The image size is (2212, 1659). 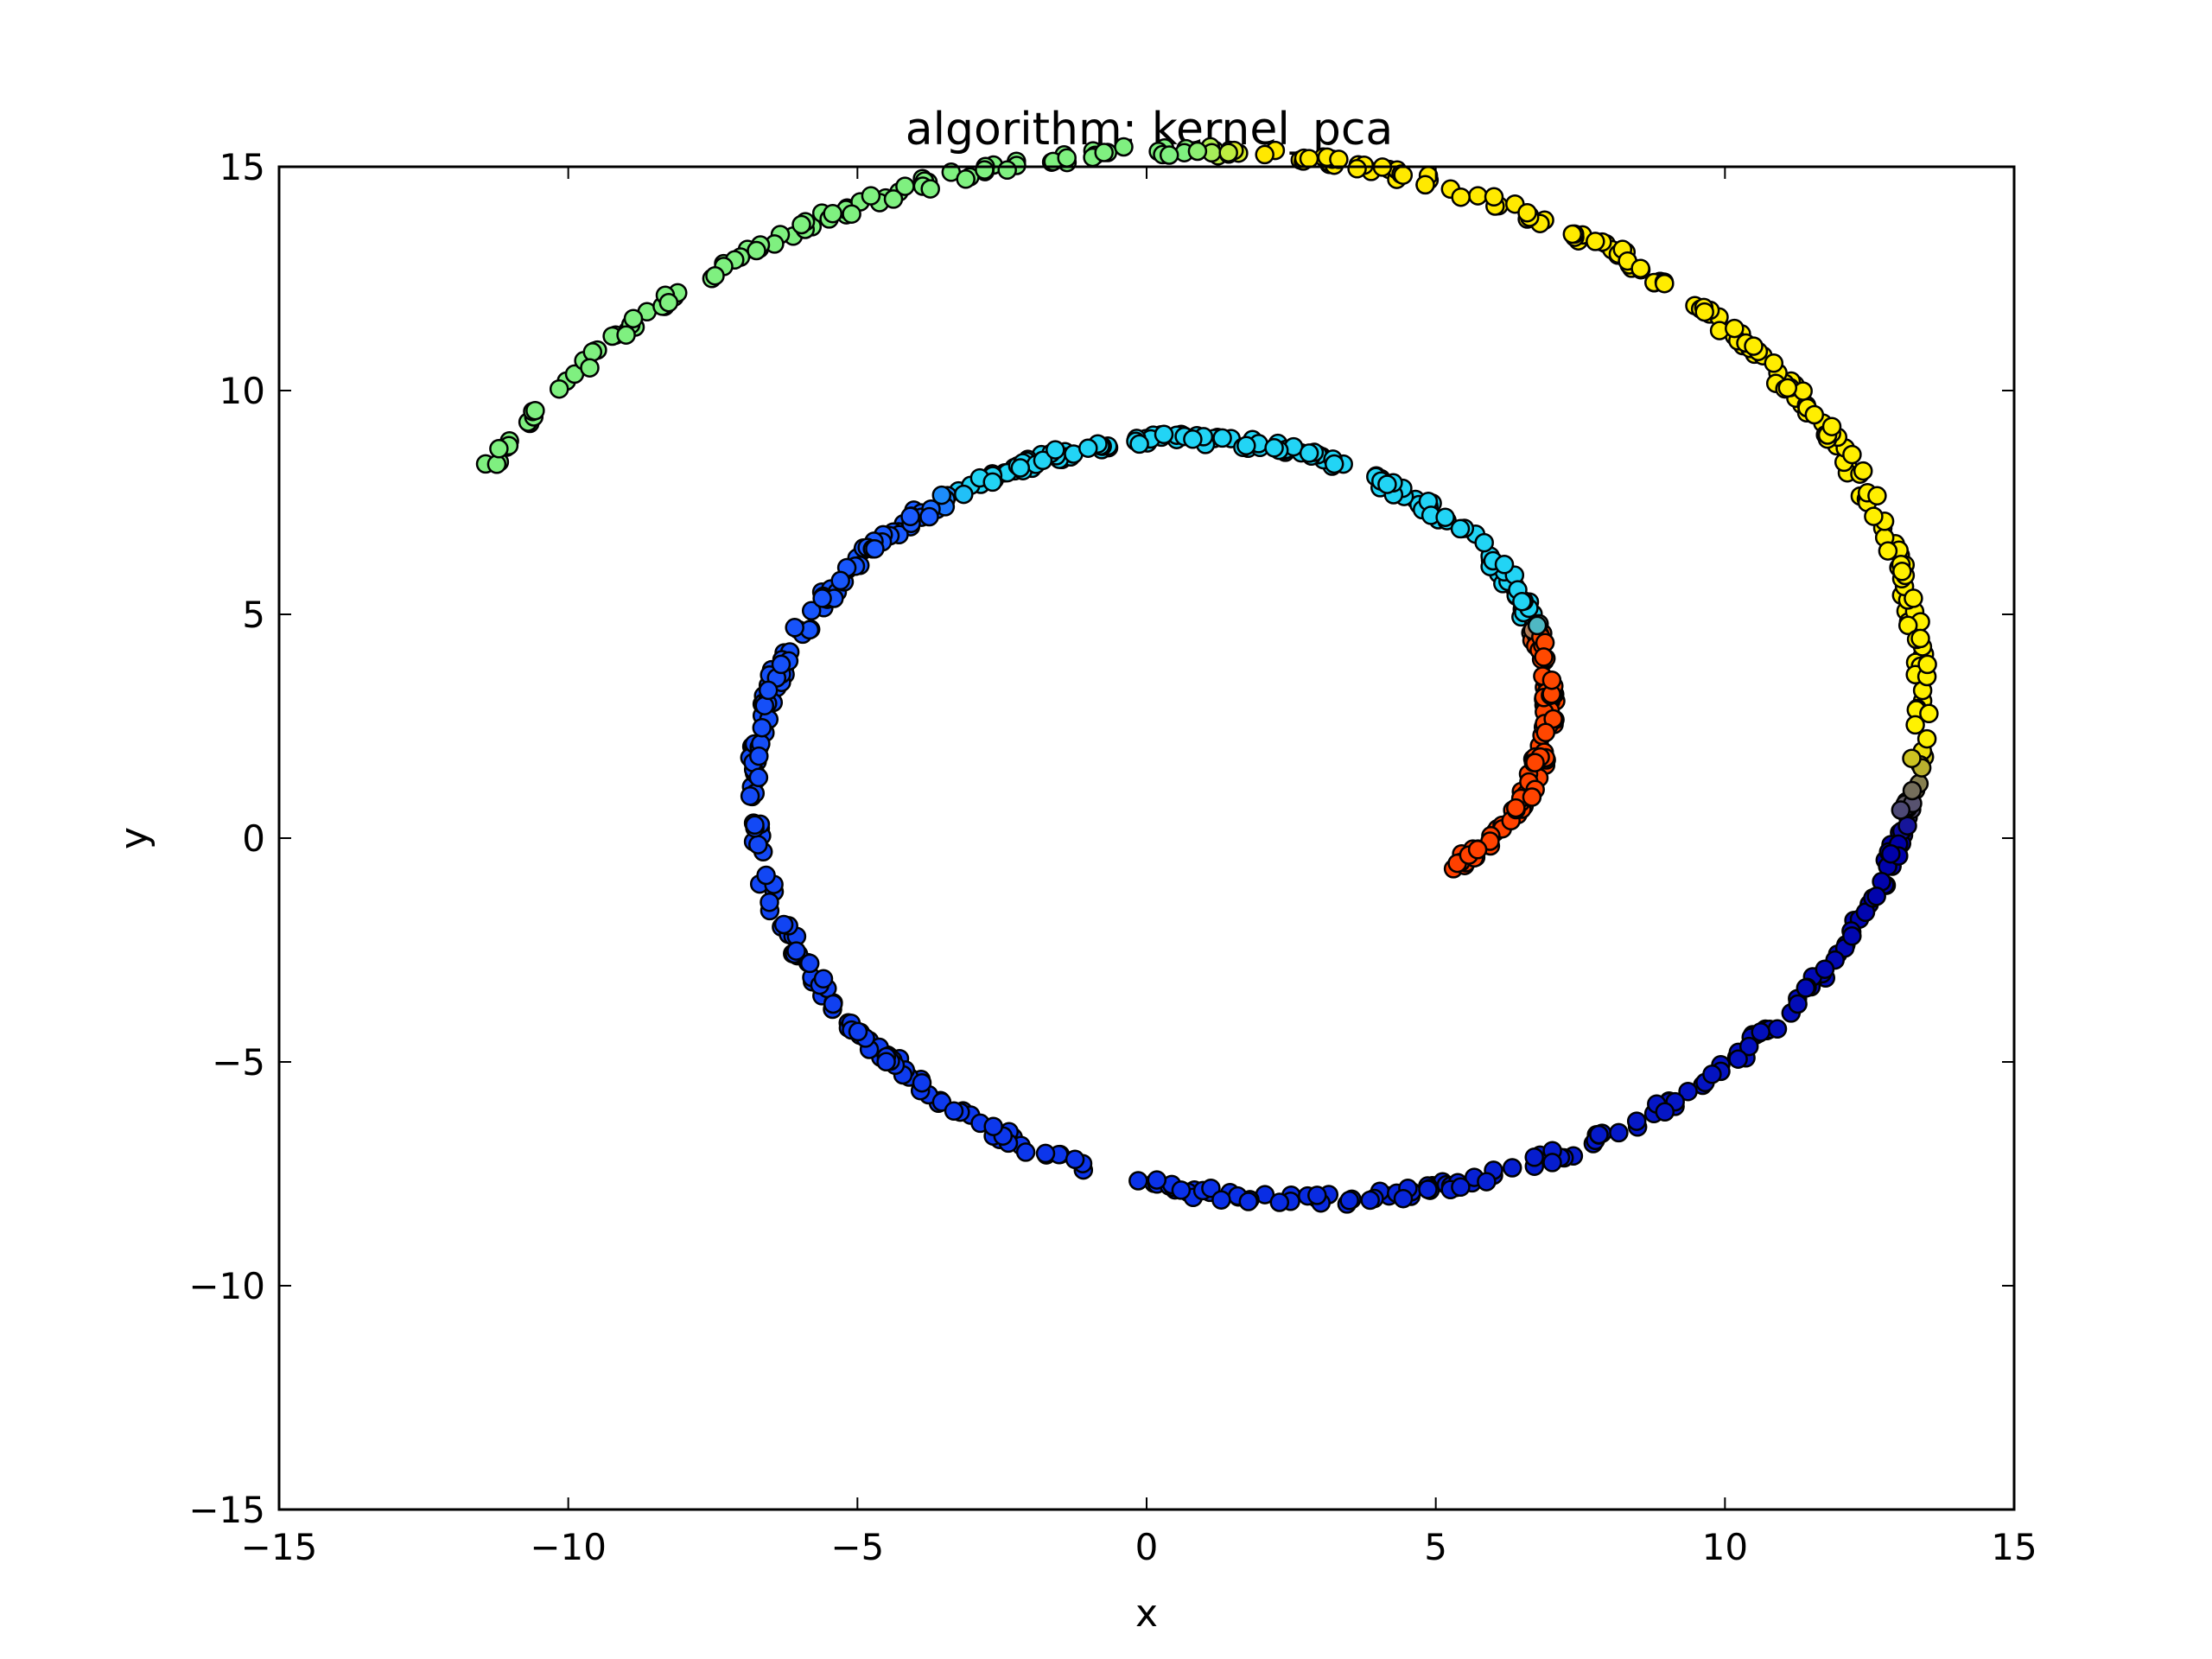 What do you see at coordinates (1725, 1547) in the screenshot?
I see `x-tick-label: 10` at bounding box center [1725, 1547].